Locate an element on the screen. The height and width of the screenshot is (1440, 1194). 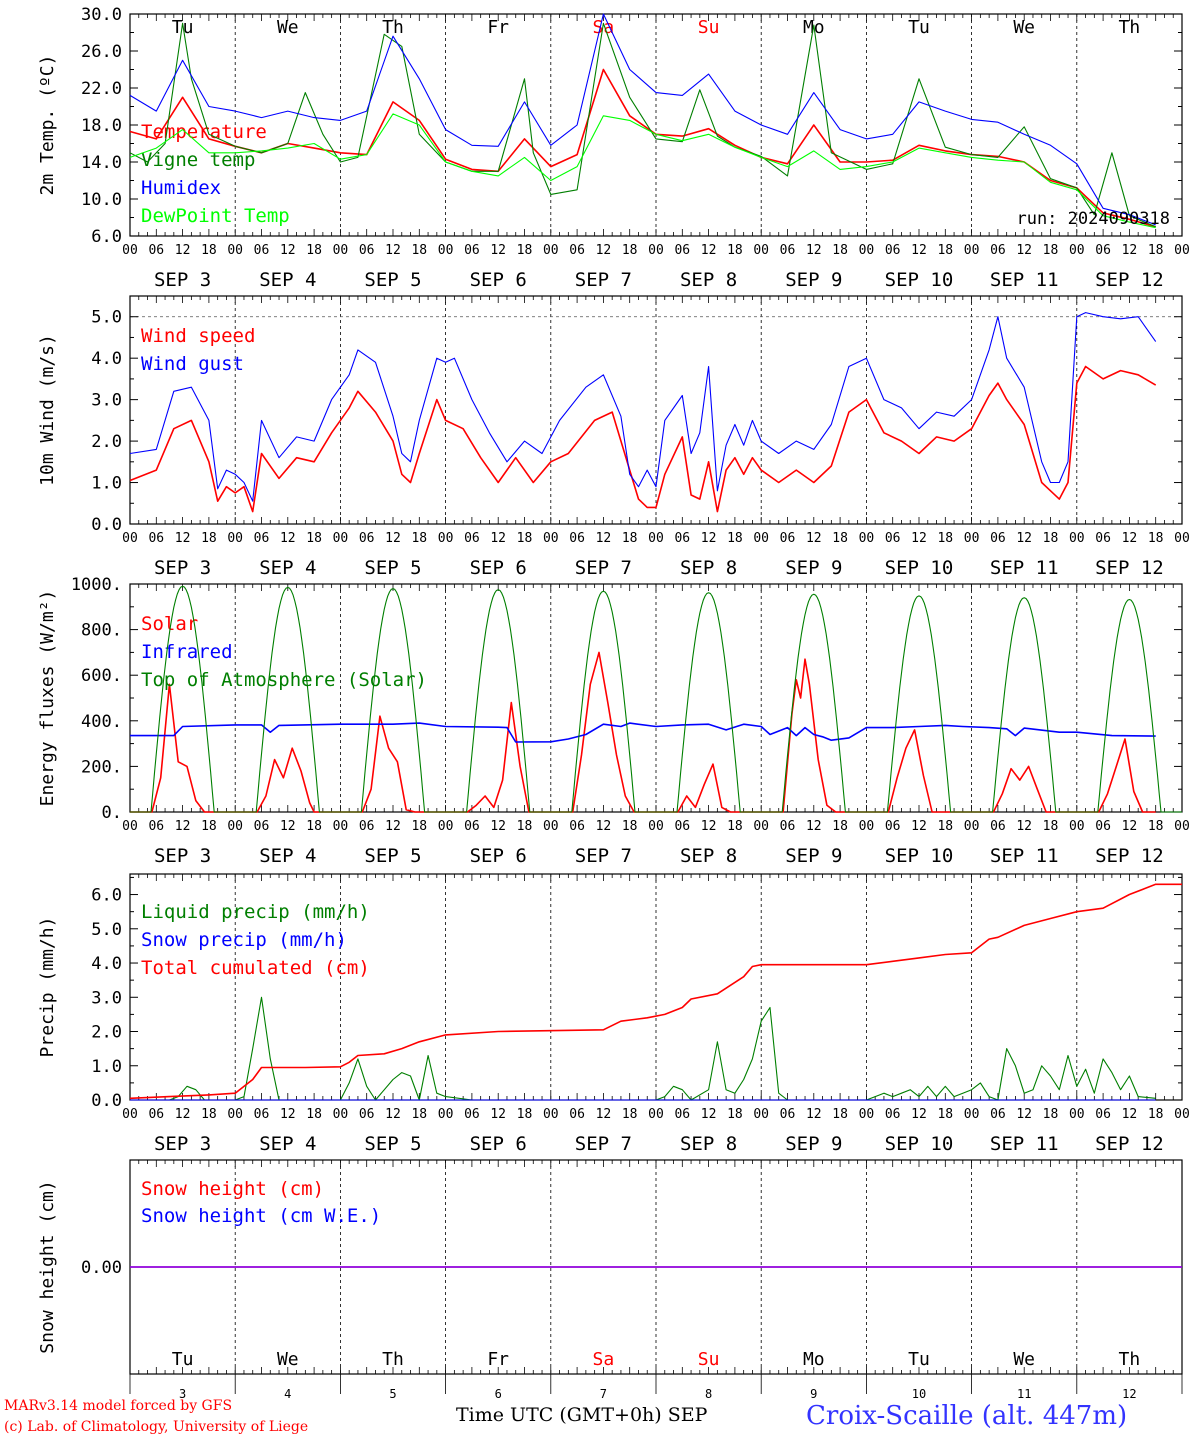
run-annotation: run: 2024090318 is located at coordinates (1093, 219).